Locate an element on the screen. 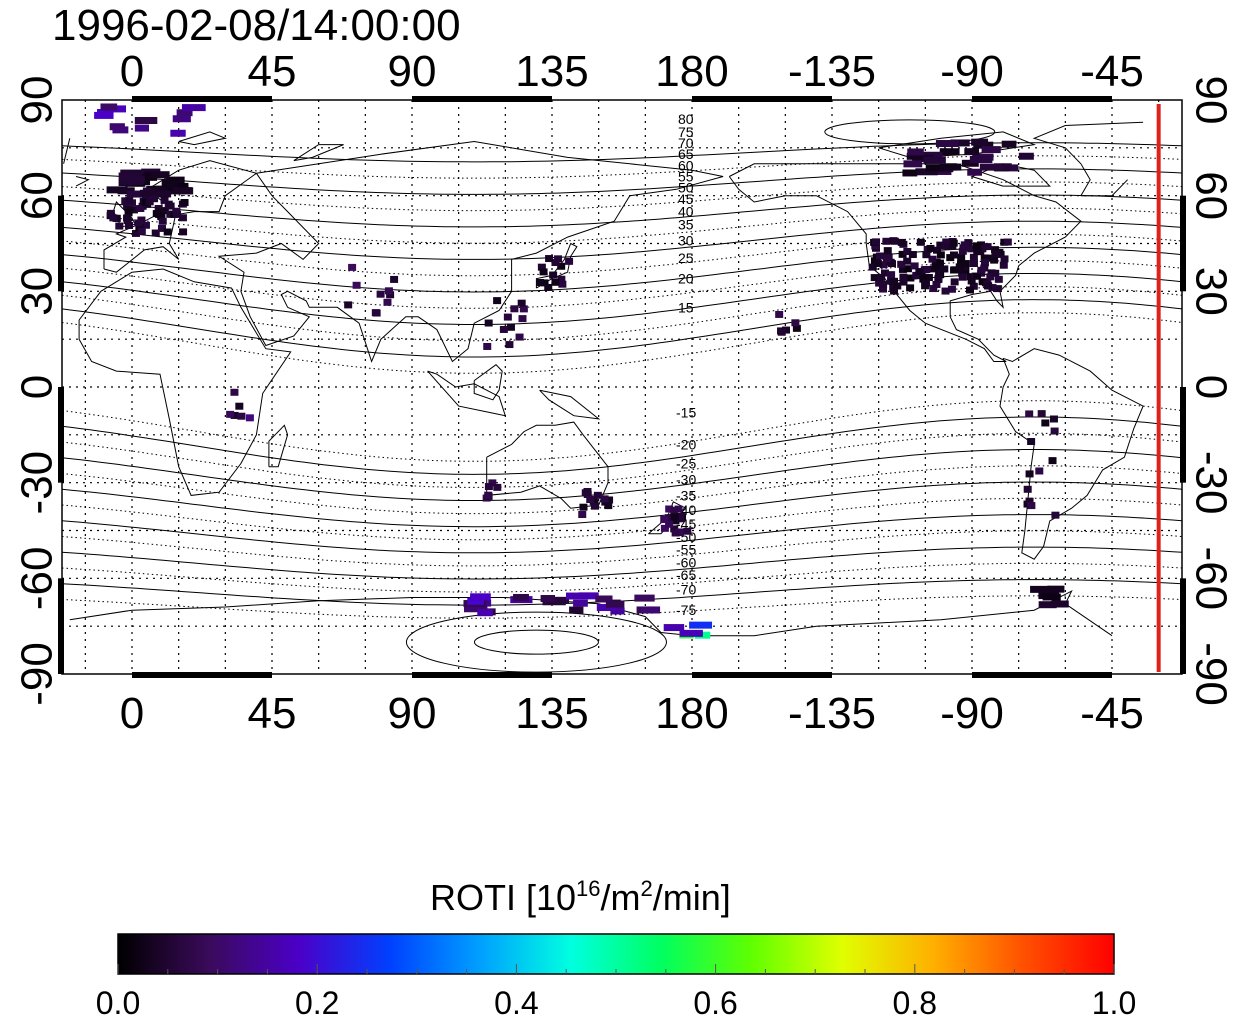 Image resolution: width=1240 pixels, height=1024 pixels. y-axis-left-labels: 90 60 30 0 -30 -60 -90 is located at coordinates (36, 391).